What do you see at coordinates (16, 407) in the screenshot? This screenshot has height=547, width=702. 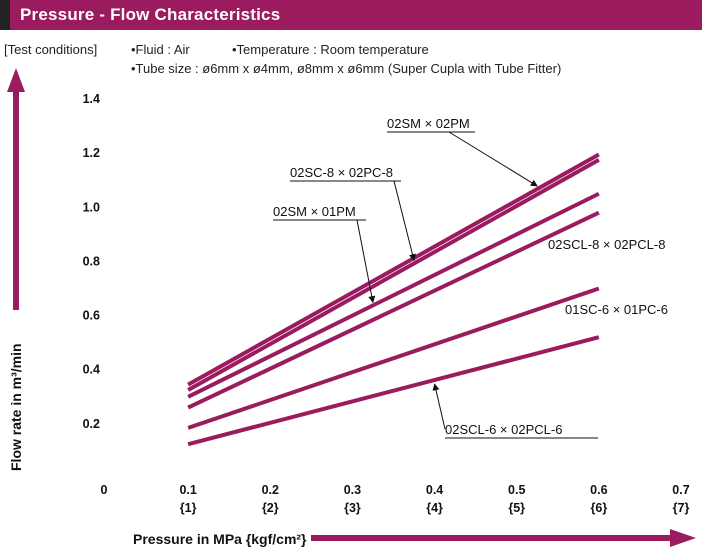 I see `y-axis-label: Flow rate in m³/min` at bounding box center [16, 407].